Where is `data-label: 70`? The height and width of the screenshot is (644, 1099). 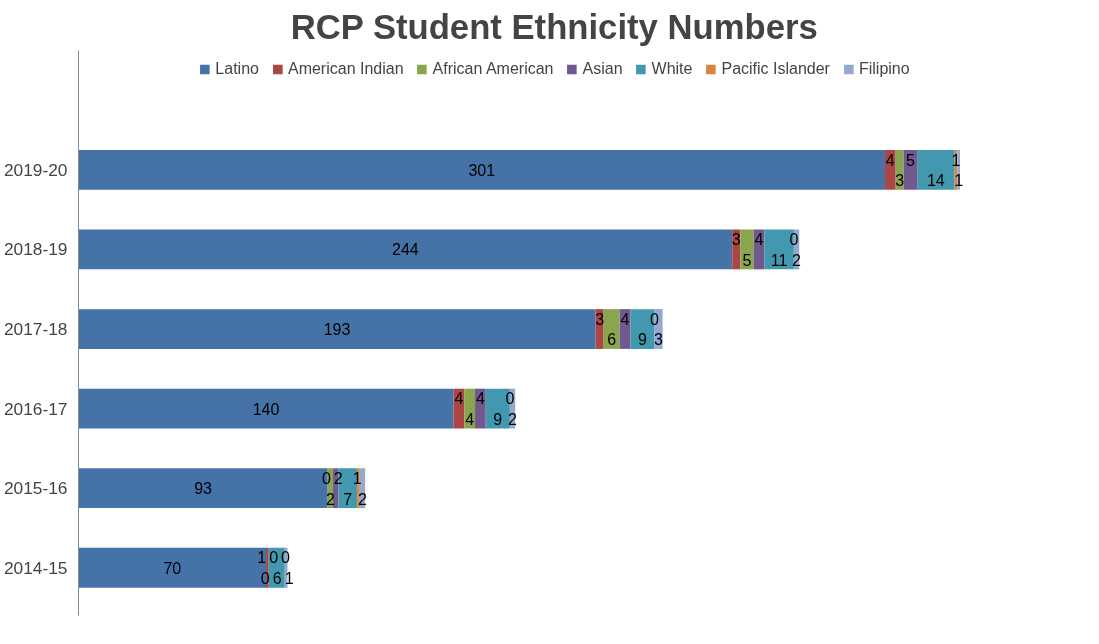
data-label: 70 is located at coordinates (172, 568).